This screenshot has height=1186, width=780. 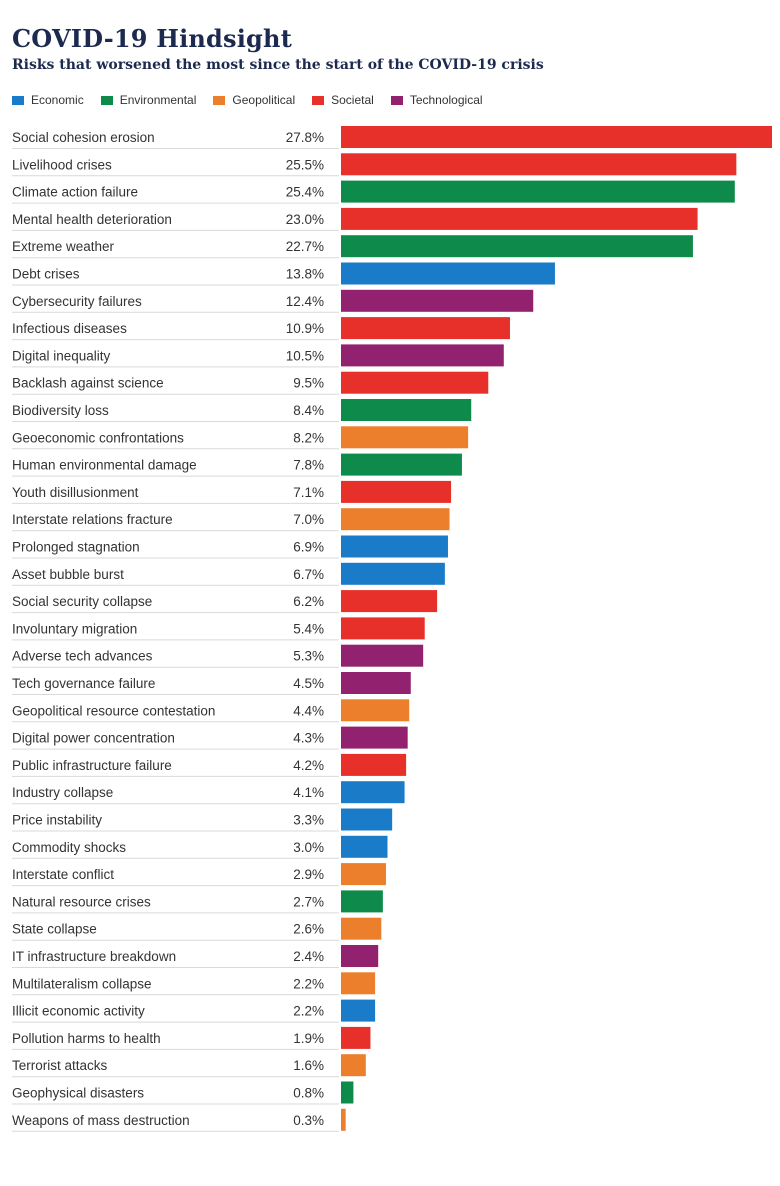 I want to click on value-label: 10.5%, so click(x=305, y=355).